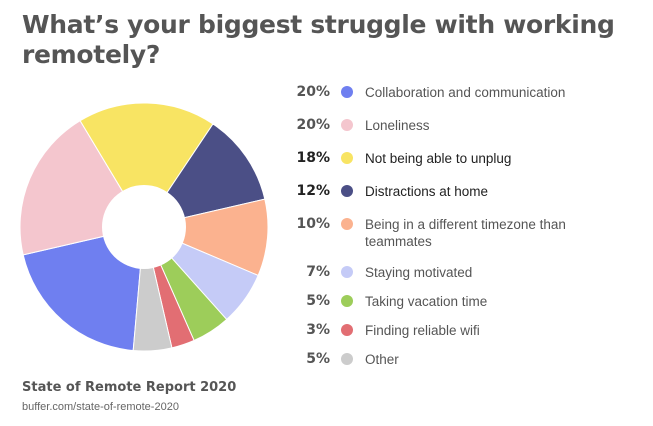  I want to click on legend-percent: 10%, so click(313, 224).